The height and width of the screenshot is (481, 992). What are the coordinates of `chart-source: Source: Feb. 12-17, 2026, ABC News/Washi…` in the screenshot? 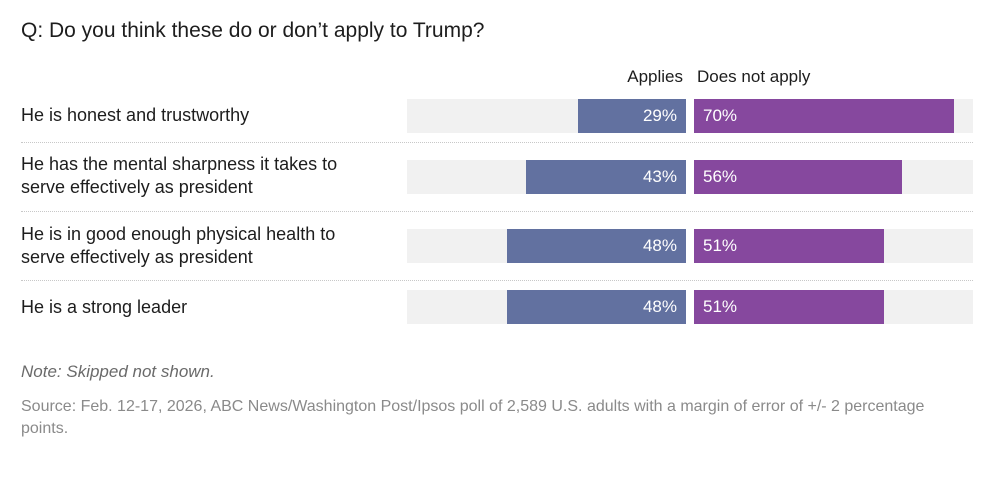 It's located at (473, 417).